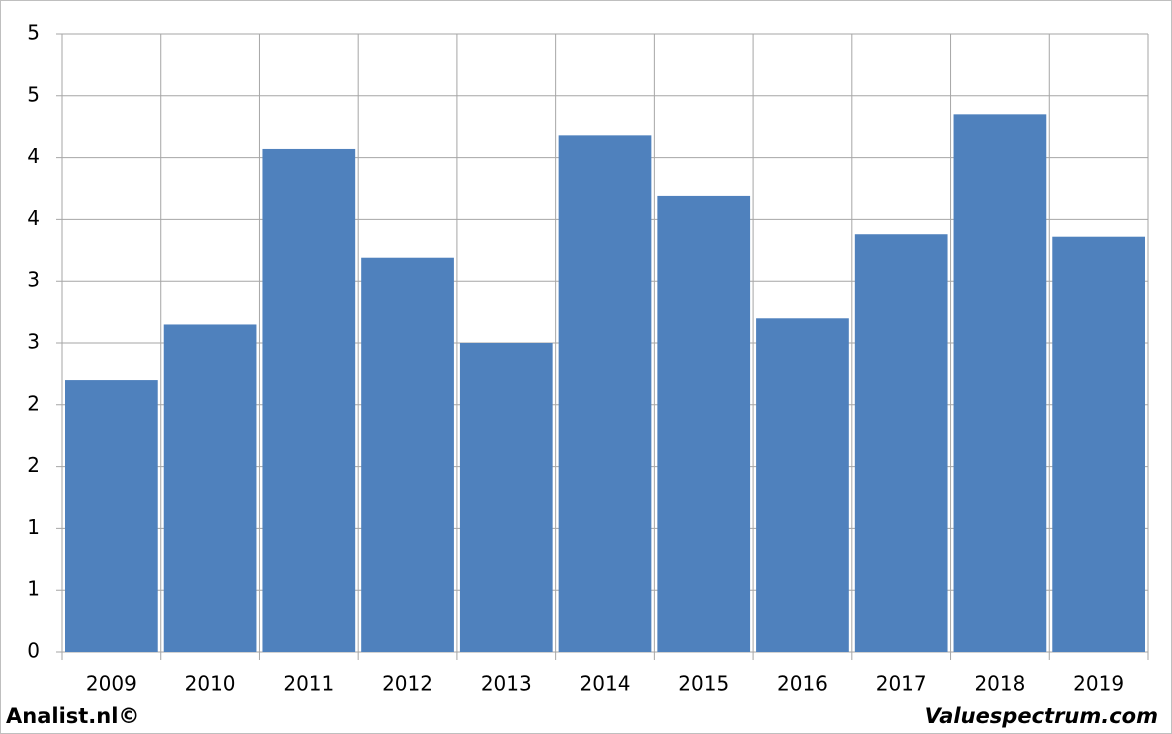 The height and width of the screenshot is (734, 1172). I want to click on x-tick-label: 2009, so click(111, 684).